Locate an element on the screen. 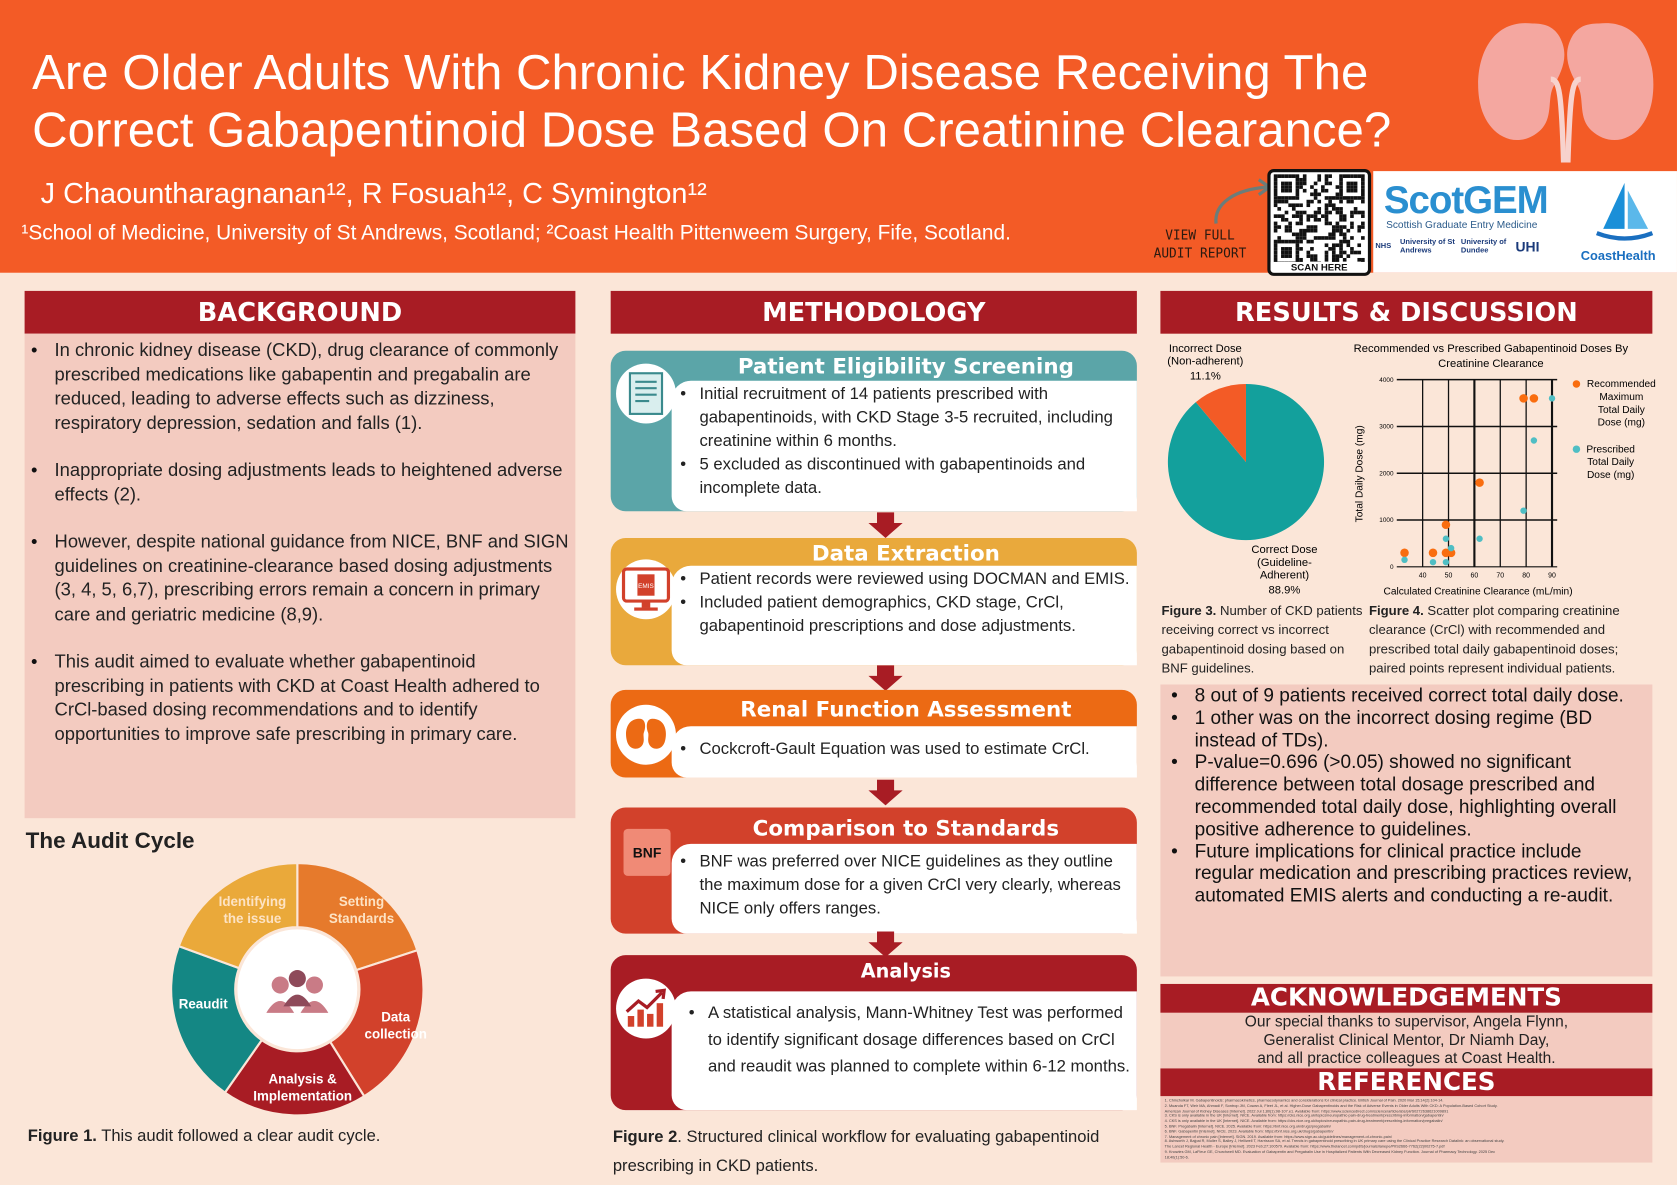 This screenshot has width=1677, height=1185. audit-cycle-segment is located at coordinates (217, 1019).